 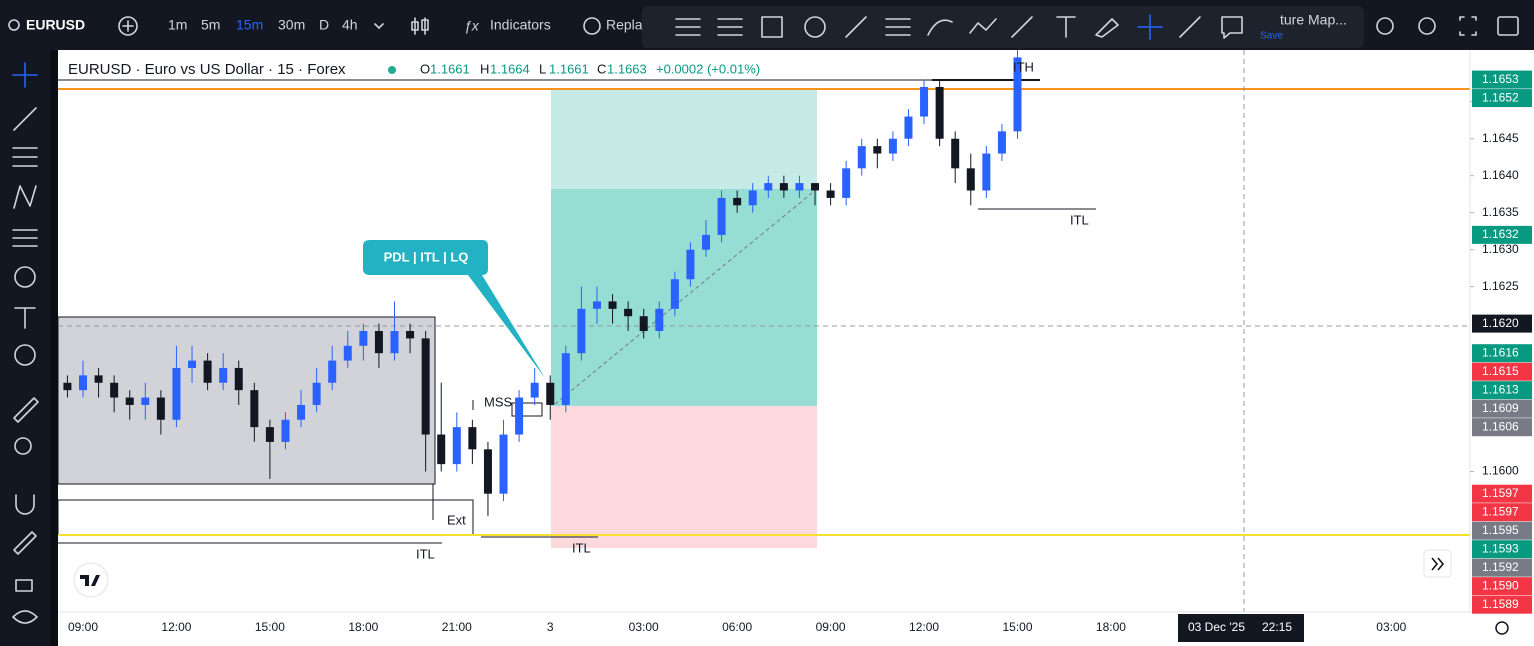 I want to click on tool-crosshair, so click(x=25, y=75).